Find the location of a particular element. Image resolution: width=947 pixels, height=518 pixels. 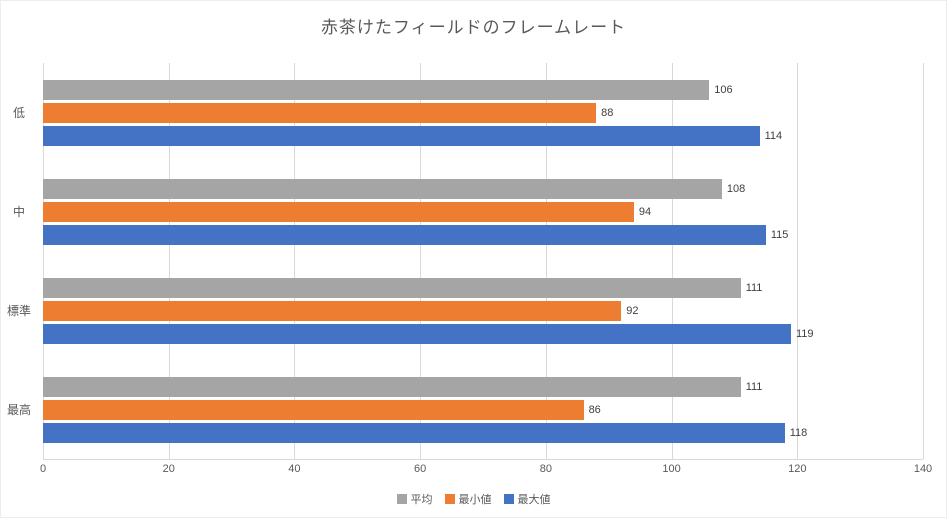

bar-row: 92 is located at coordinates (483, 310).